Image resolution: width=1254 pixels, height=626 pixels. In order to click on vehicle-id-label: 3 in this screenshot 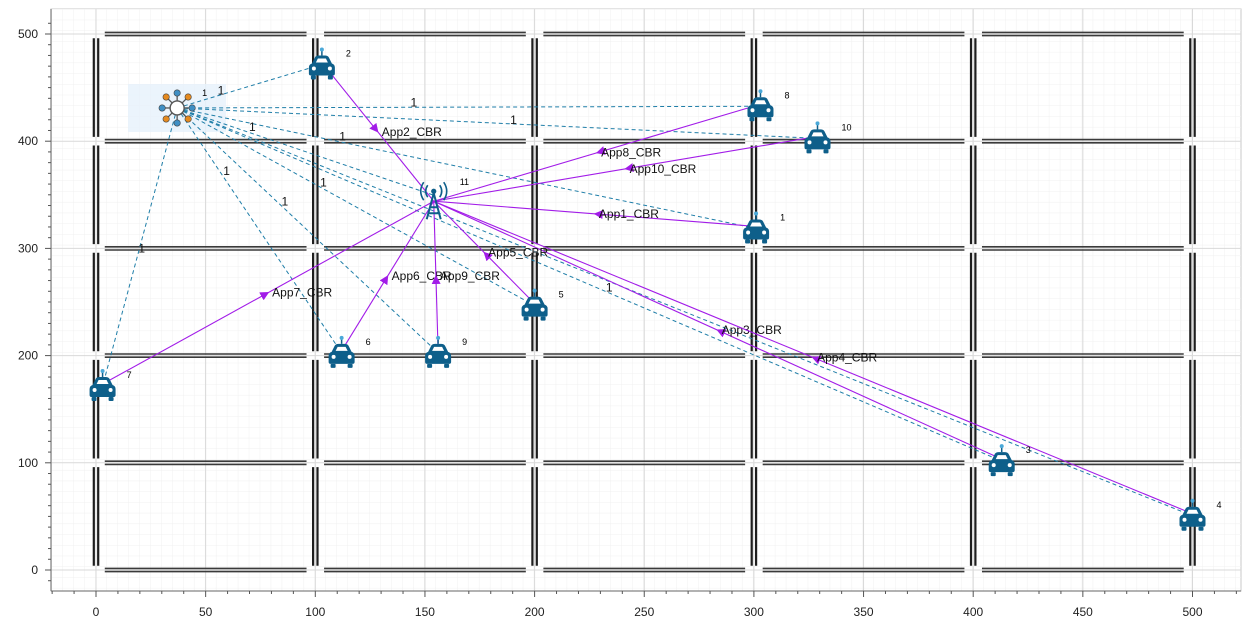, I will do `click(1028, 450)`.